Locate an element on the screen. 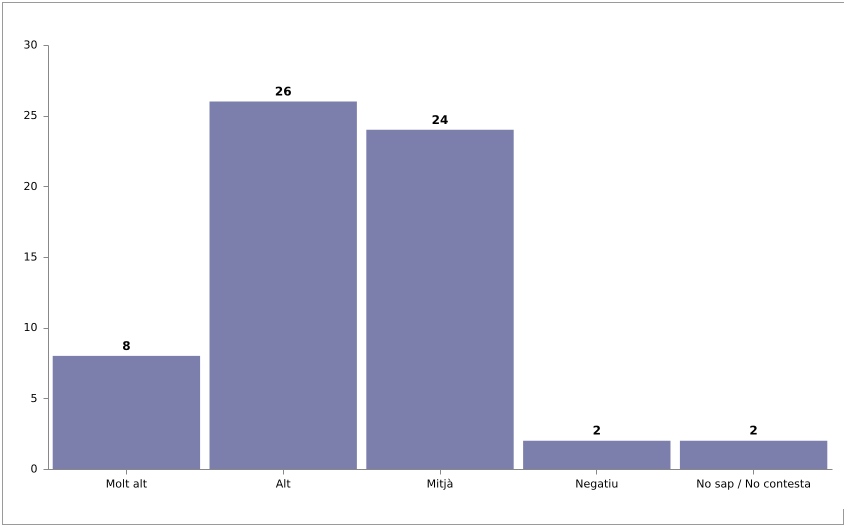 Image resolution: width=848 pixels, height=529 pixels. x-tick-label: Mitjà is located at coordinates (440, 484).